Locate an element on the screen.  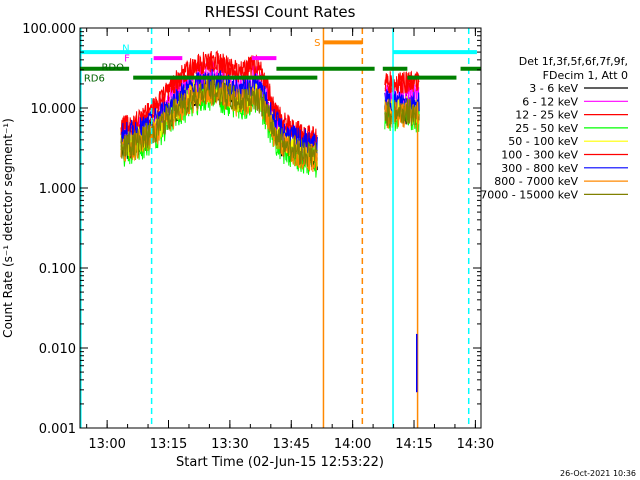
y-tick-label: 0.100 is located at coordinates (57, 269).